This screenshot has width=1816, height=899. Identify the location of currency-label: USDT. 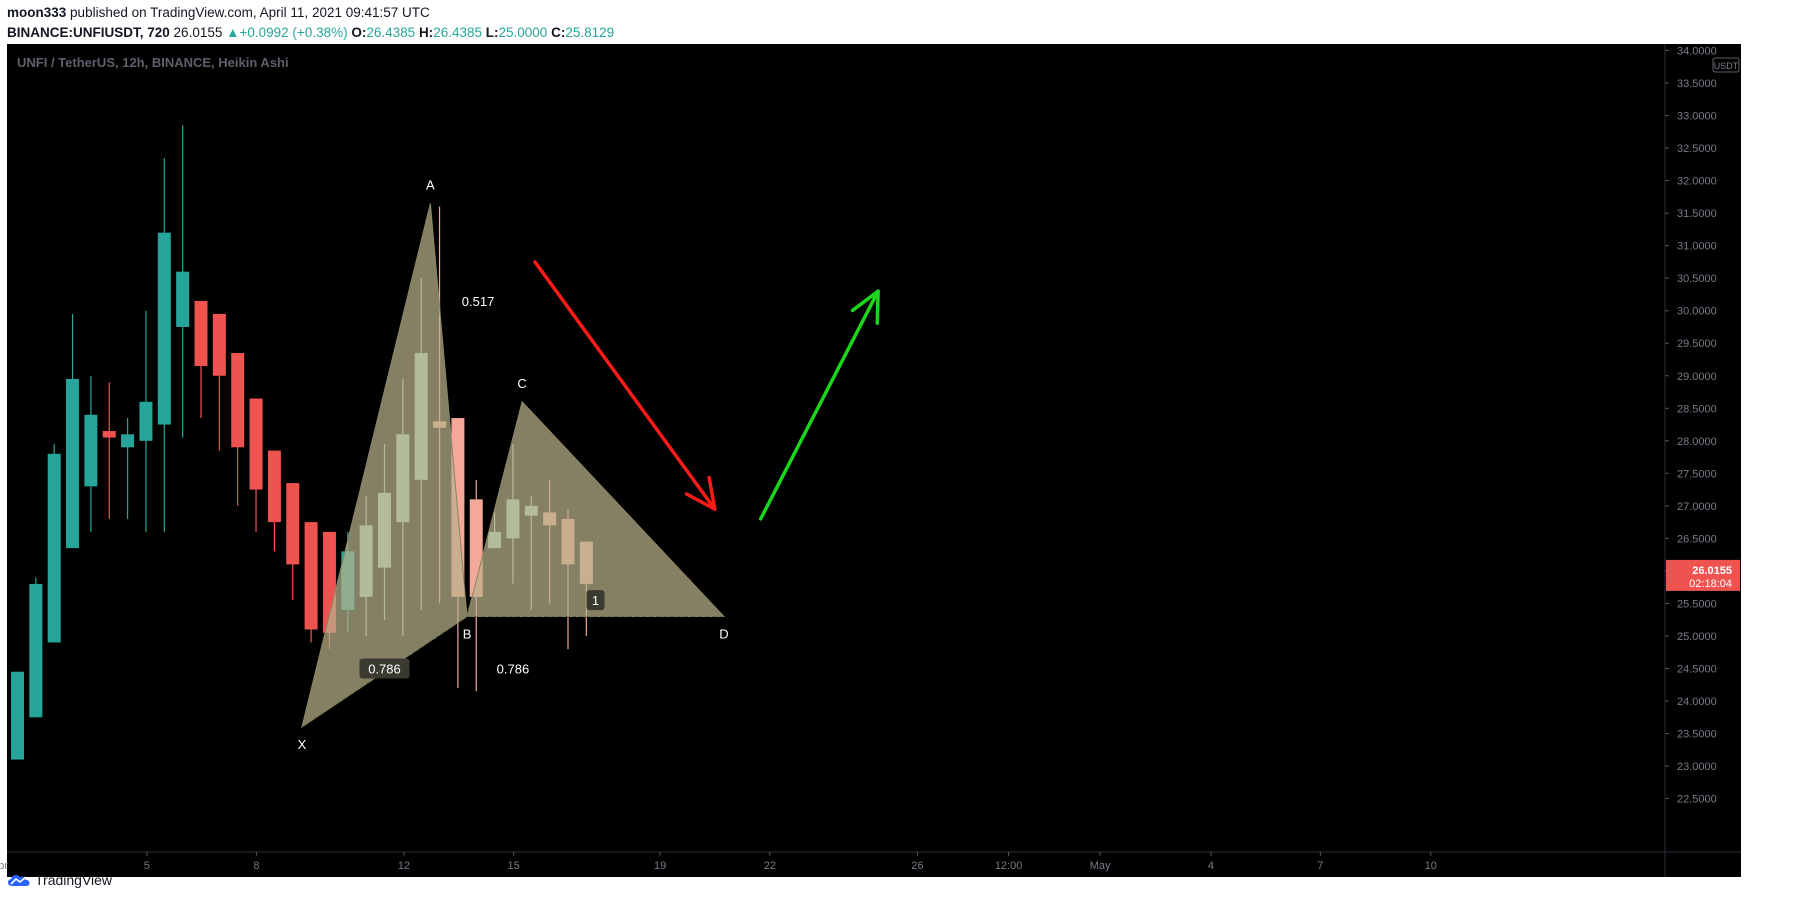
(1726, 66).